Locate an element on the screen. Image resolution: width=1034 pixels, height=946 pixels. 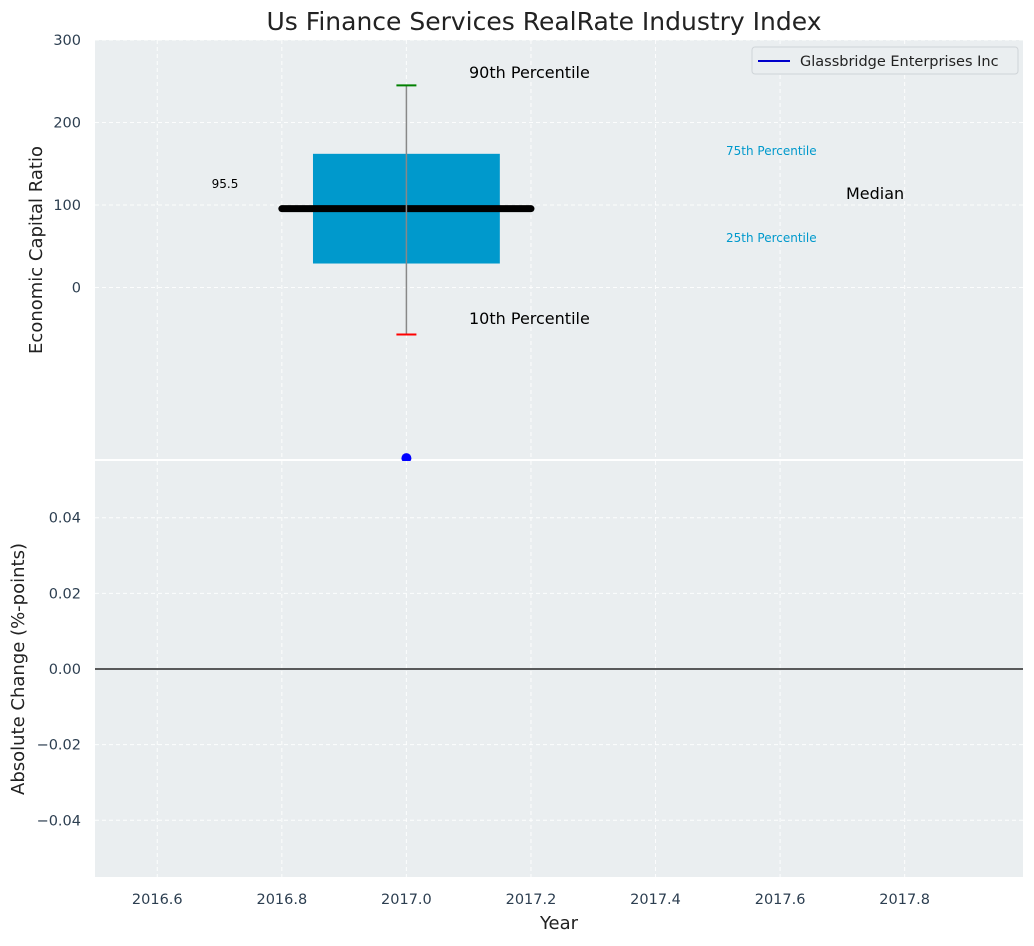
p75-label: 75th Percentile is located at coordinates (771, 151).